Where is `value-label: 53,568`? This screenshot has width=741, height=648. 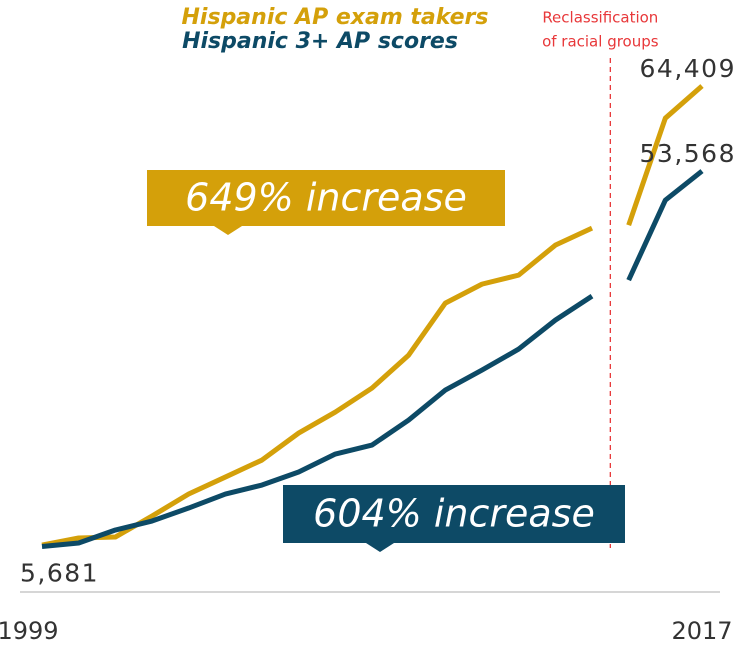
value-label: 53,568 is located at coordinates (688, 153).